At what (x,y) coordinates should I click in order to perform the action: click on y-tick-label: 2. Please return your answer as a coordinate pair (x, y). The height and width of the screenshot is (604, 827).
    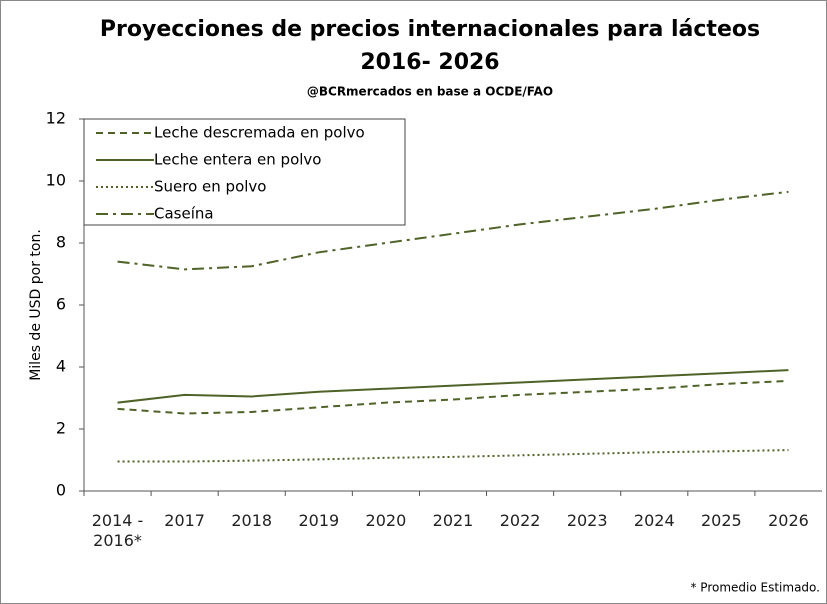
    Looking at the image, I should click on (61, 428).